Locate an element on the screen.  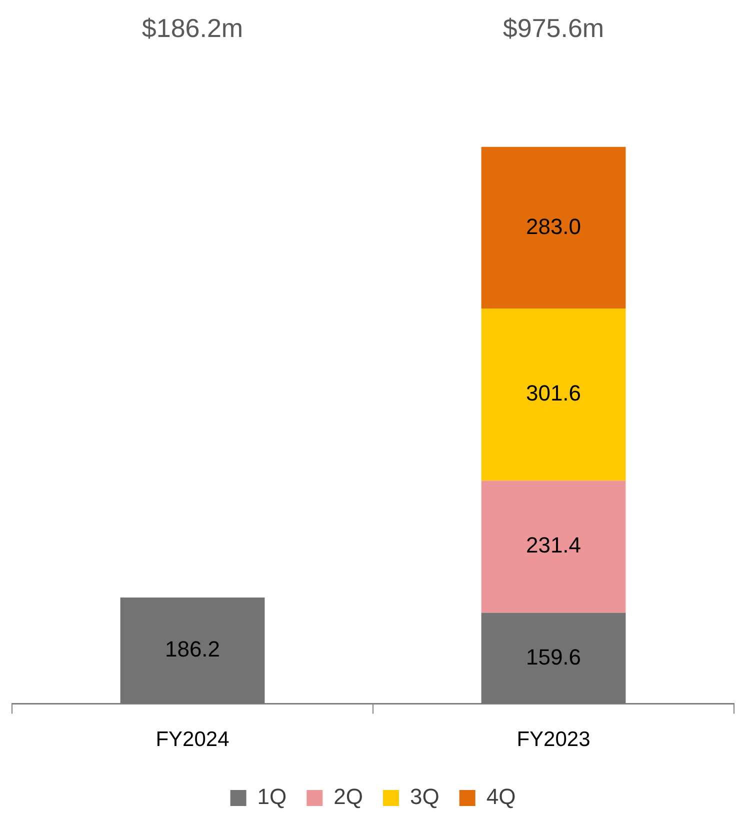
x-tick-label: FY2024 is located at coordinates (193, 740).